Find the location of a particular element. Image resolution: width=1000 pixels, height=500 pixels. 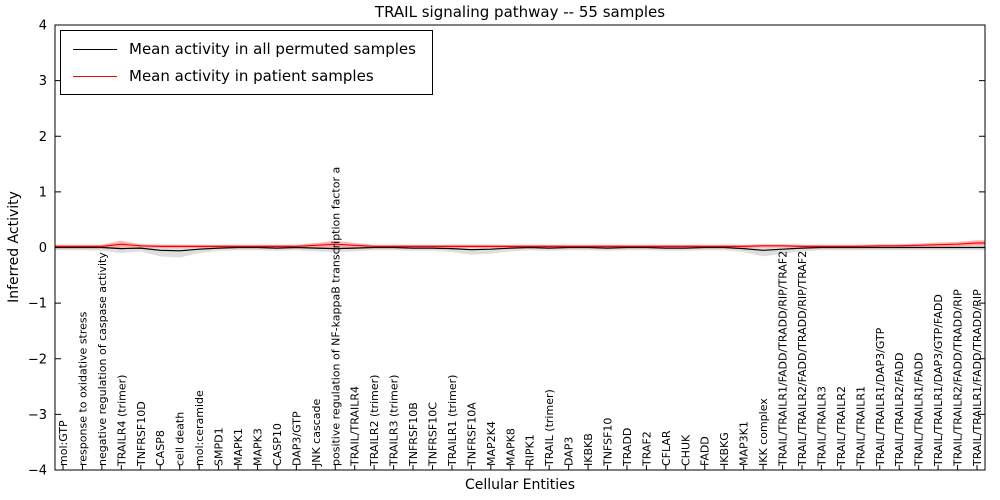

y-tick-label: −1 is located at coordinates (37, 304).